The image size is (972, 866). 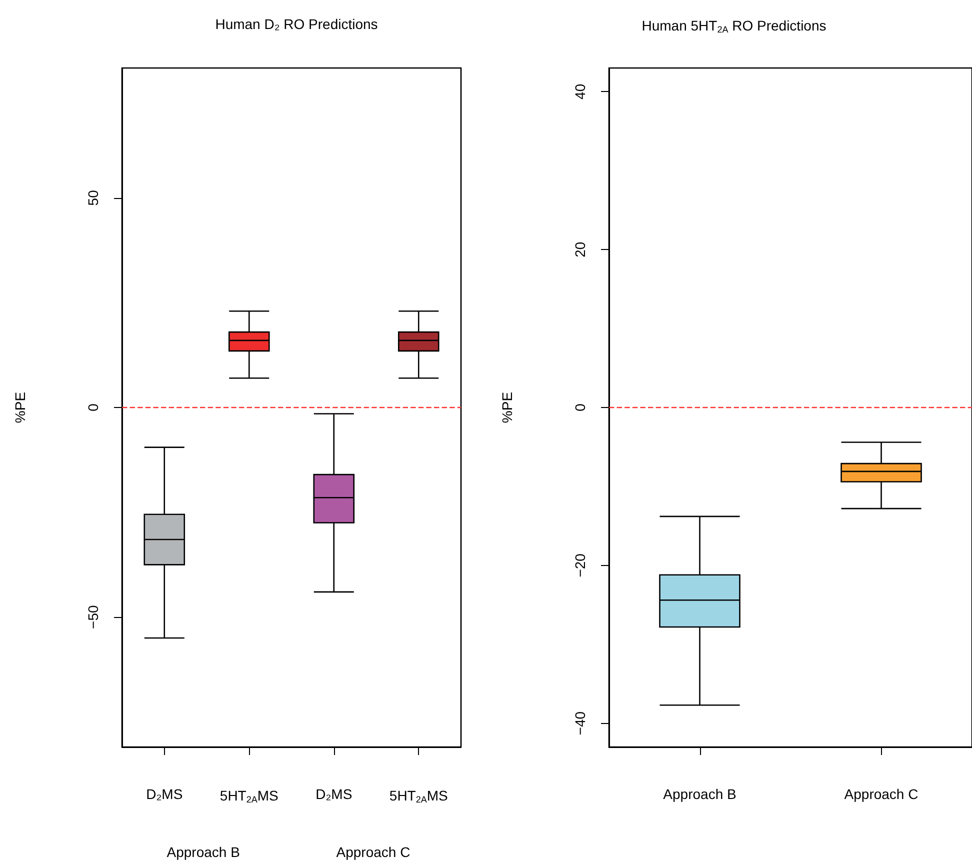 What do you see at coordinates (881, 794) in the screenshot?
I see `x-tick-label: Approach C` at bounding box center [881, 794].